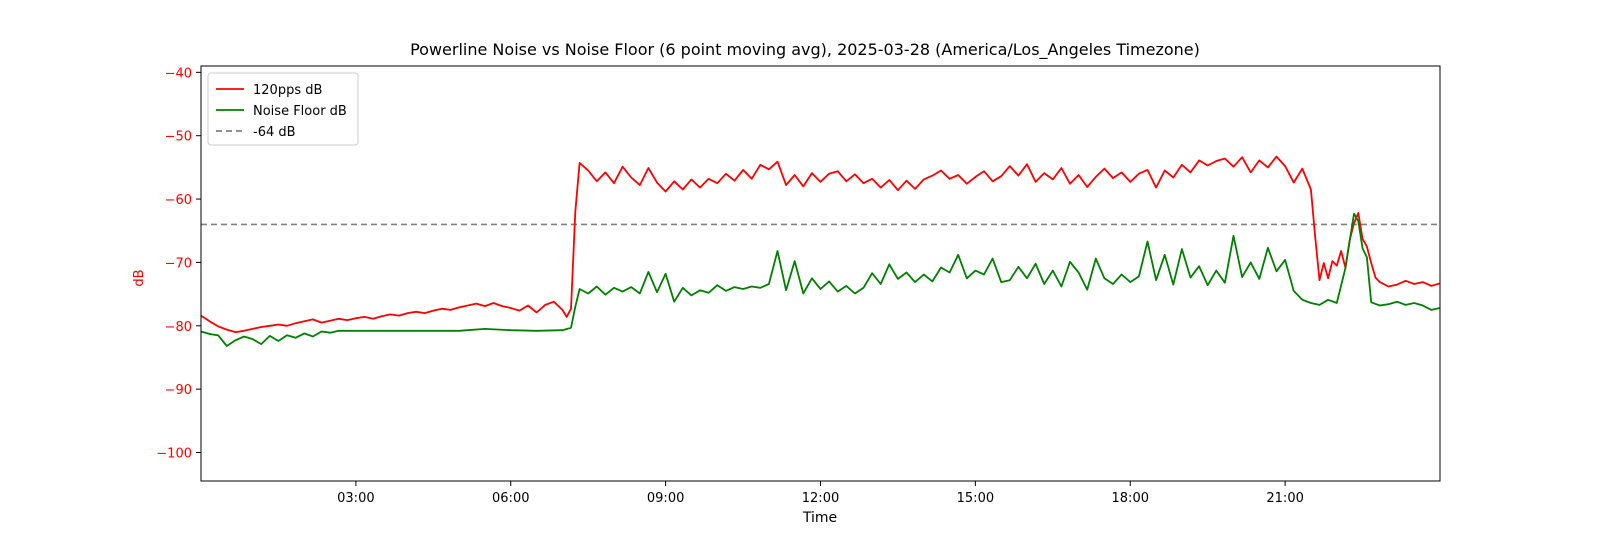 This screenshot has height=544, width=1600. I want to click on legend-label: -64 dB, so click(274, 132).